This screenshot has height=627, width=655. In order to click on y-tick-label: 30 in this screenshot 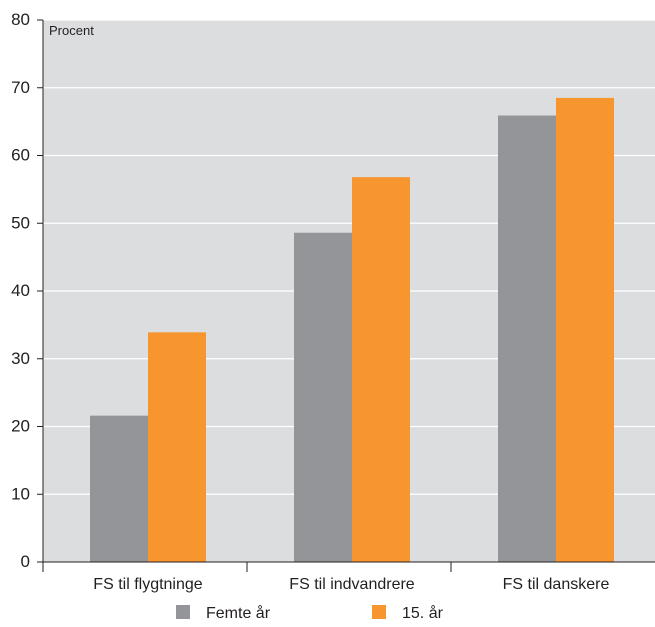, I will do `click(20, 358)`.